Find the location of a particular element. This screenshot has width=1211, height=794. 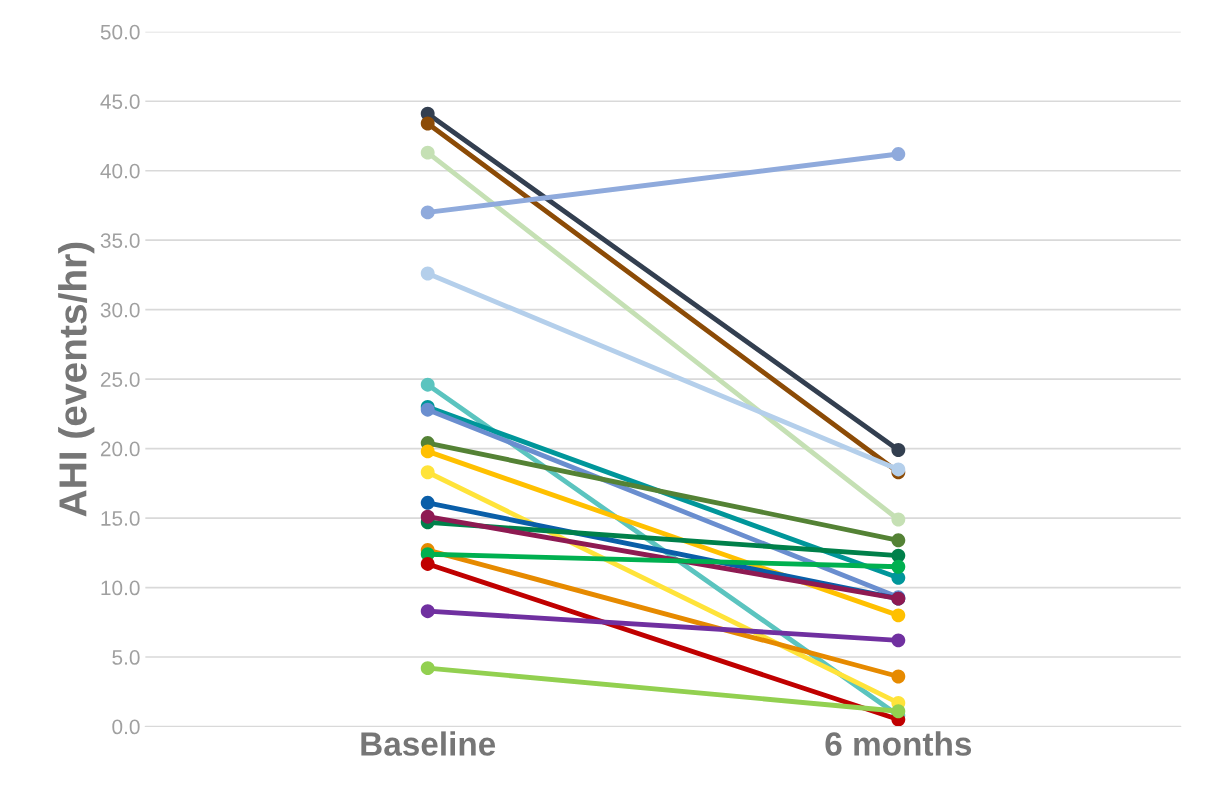

y-tick-label: 40.0 is located at coordinates (120, 171).